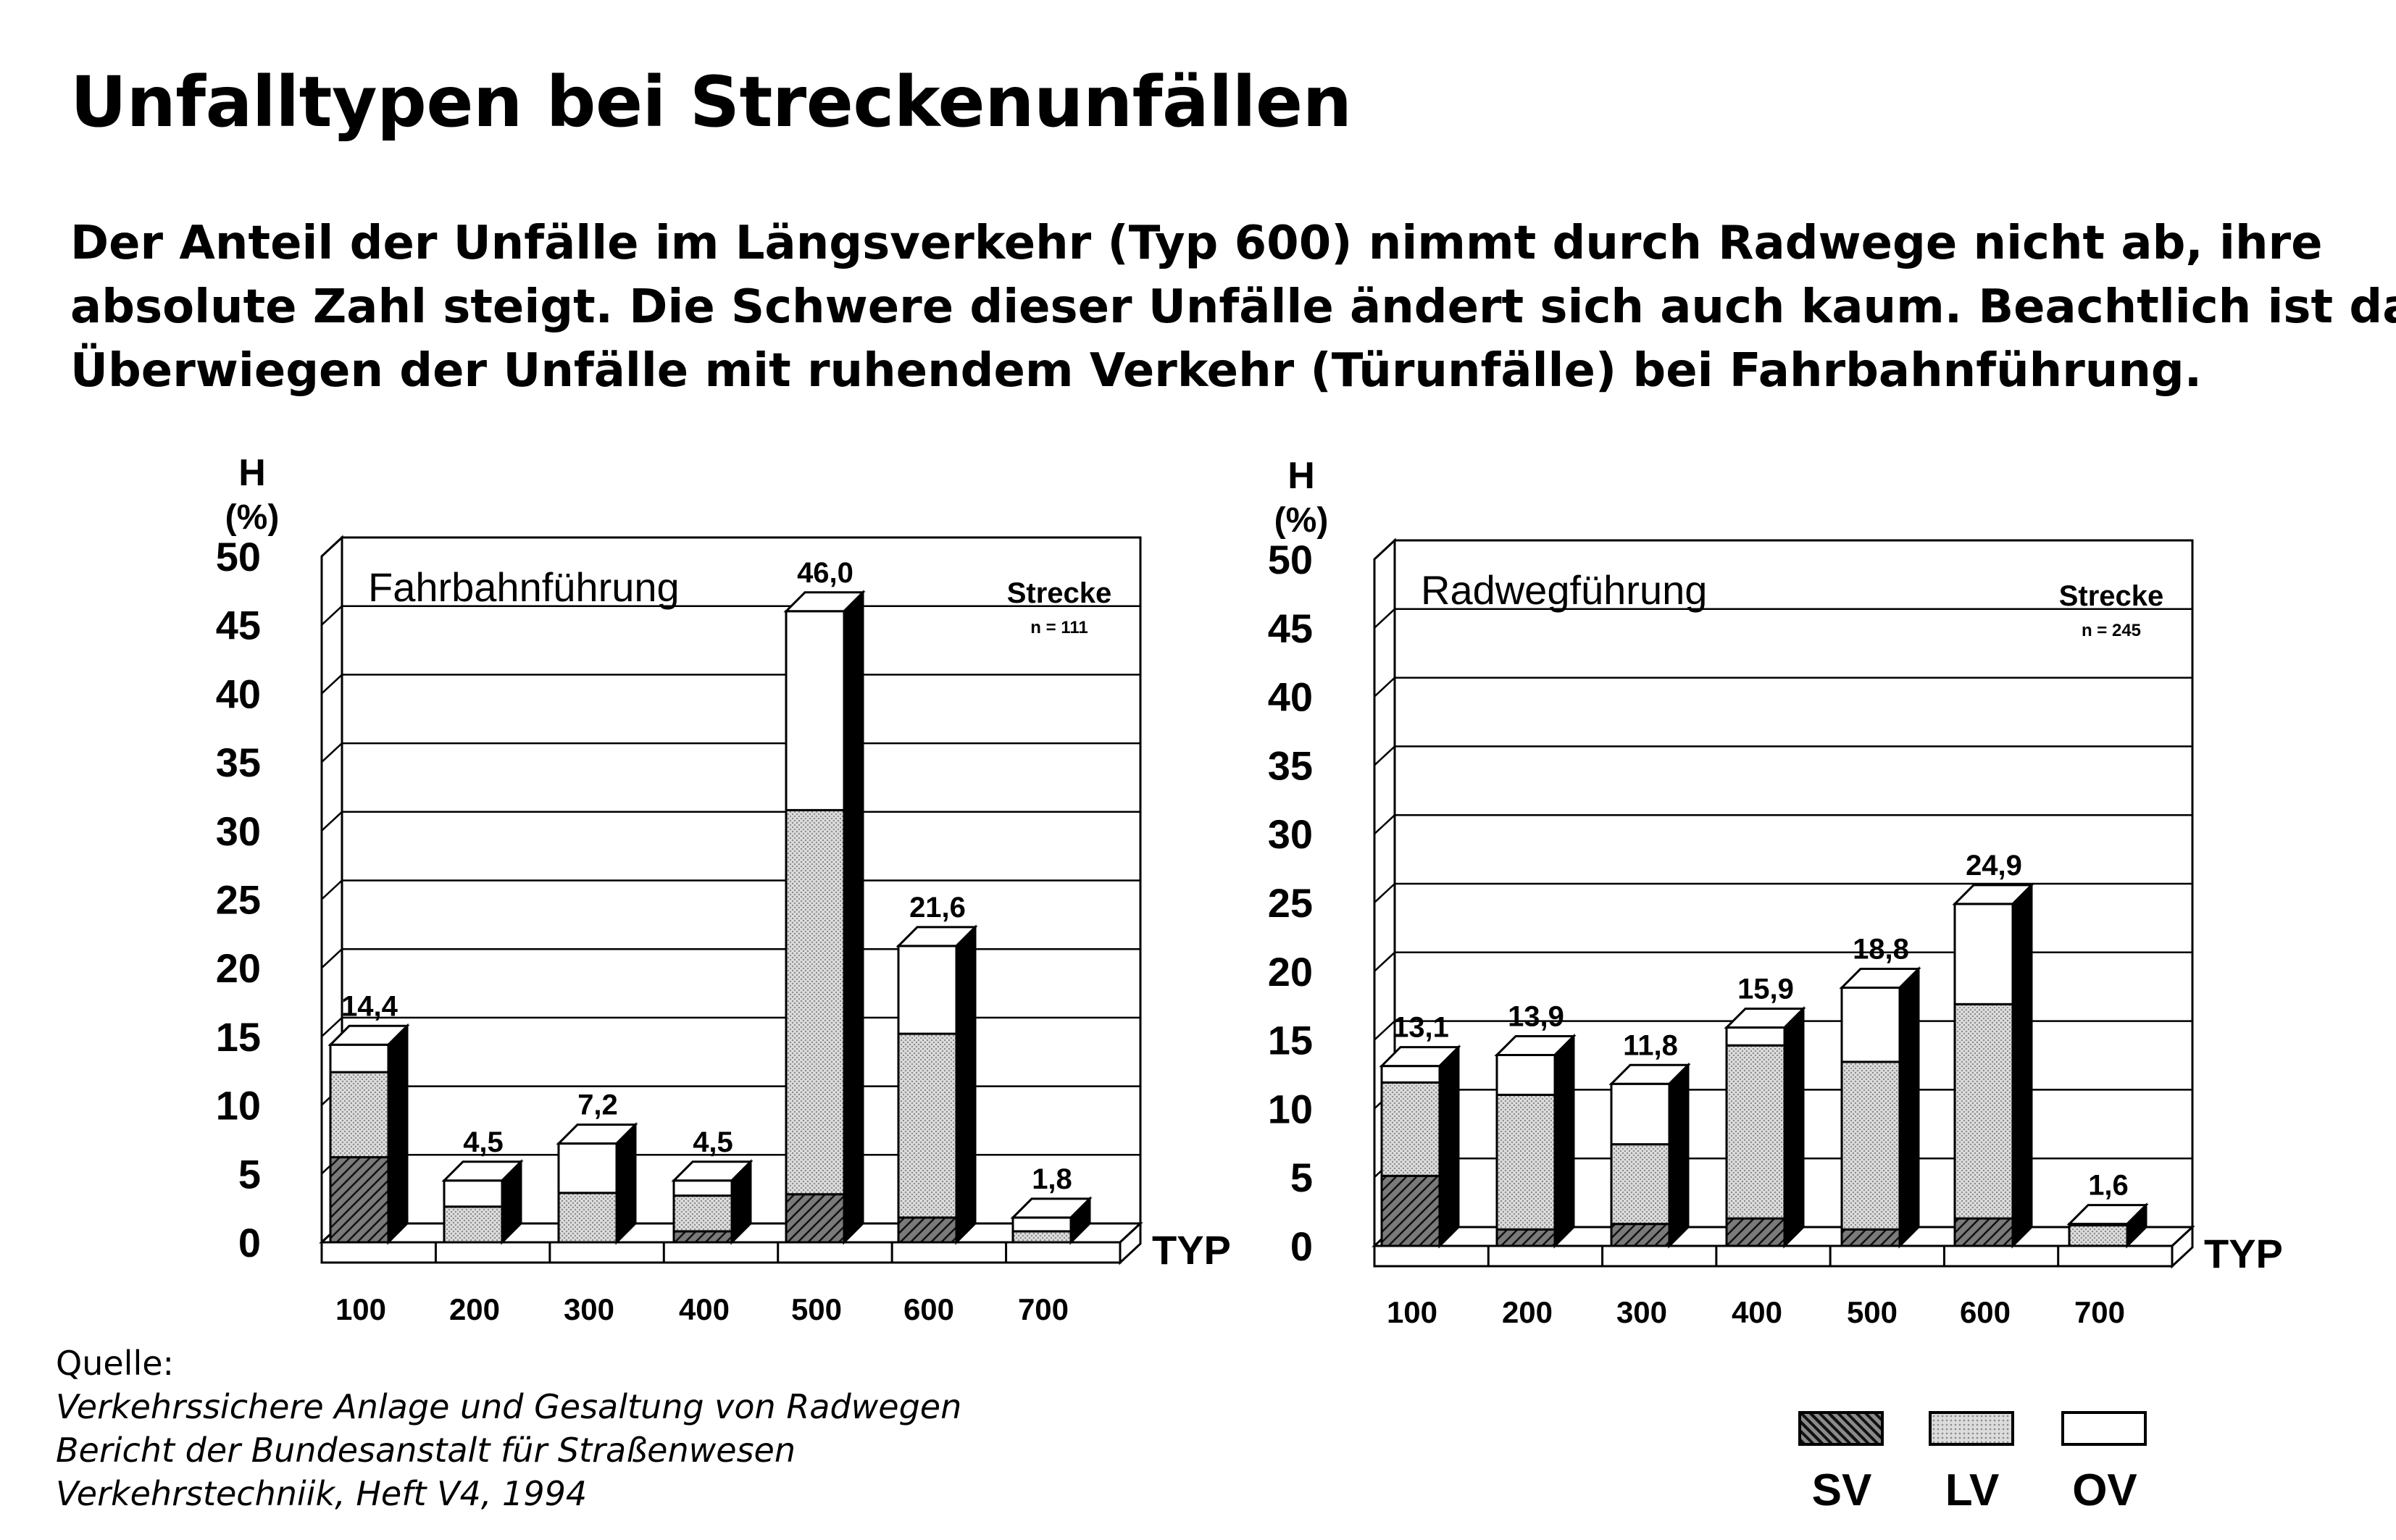  What do you see at coordinates (597, 1105) in the screenshot?
I see `bar-value-label: 7,2` at bounding box center [597, 1105].